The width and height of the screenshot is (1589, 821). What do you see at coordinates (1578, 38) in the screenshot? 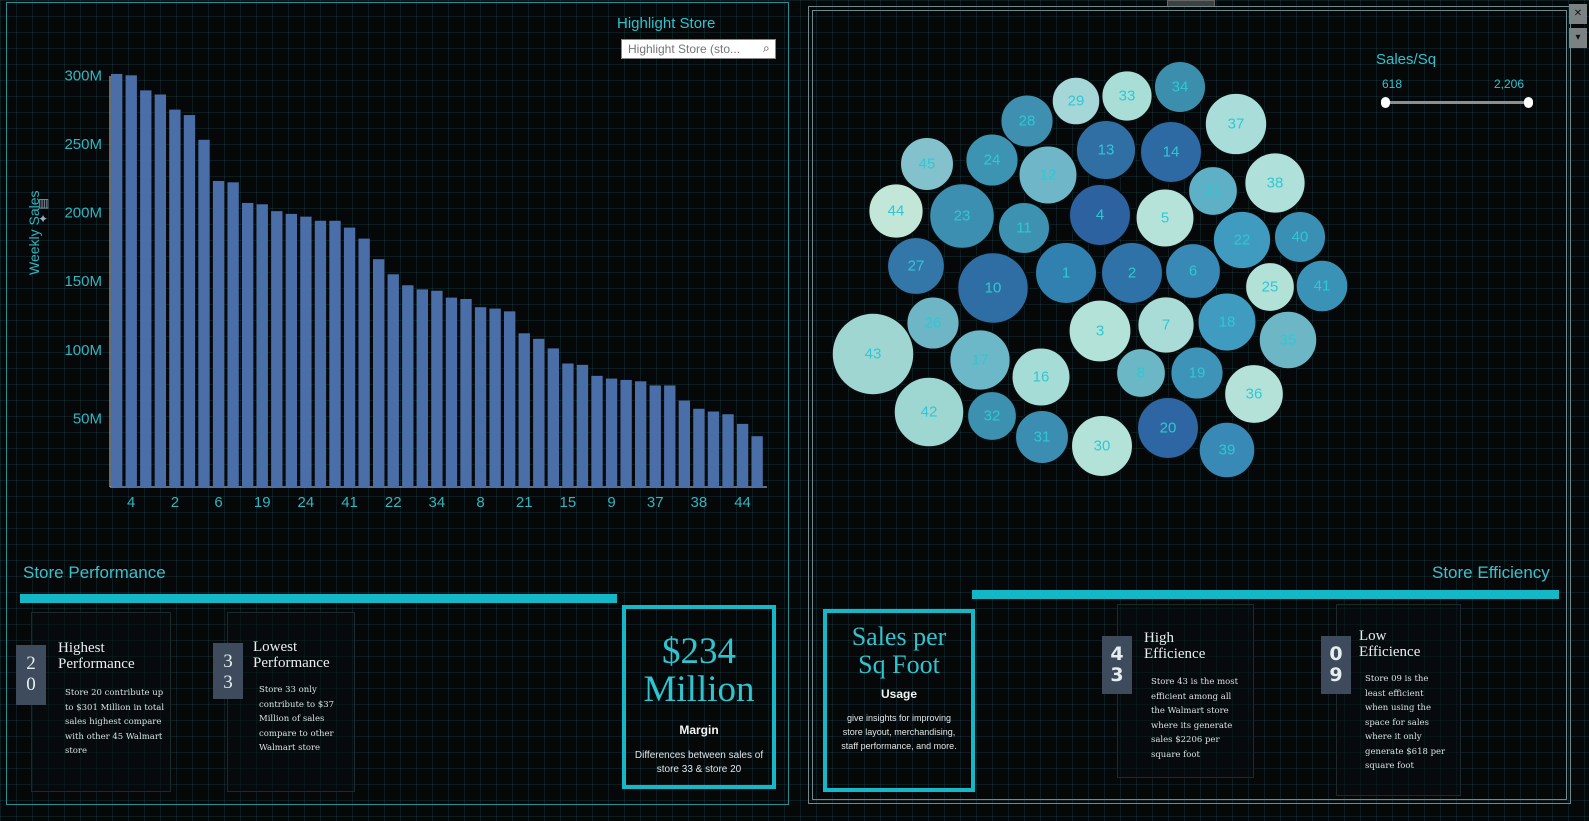
I see `chevron-down-icon: ▾` at bounding box center [1578, 38].